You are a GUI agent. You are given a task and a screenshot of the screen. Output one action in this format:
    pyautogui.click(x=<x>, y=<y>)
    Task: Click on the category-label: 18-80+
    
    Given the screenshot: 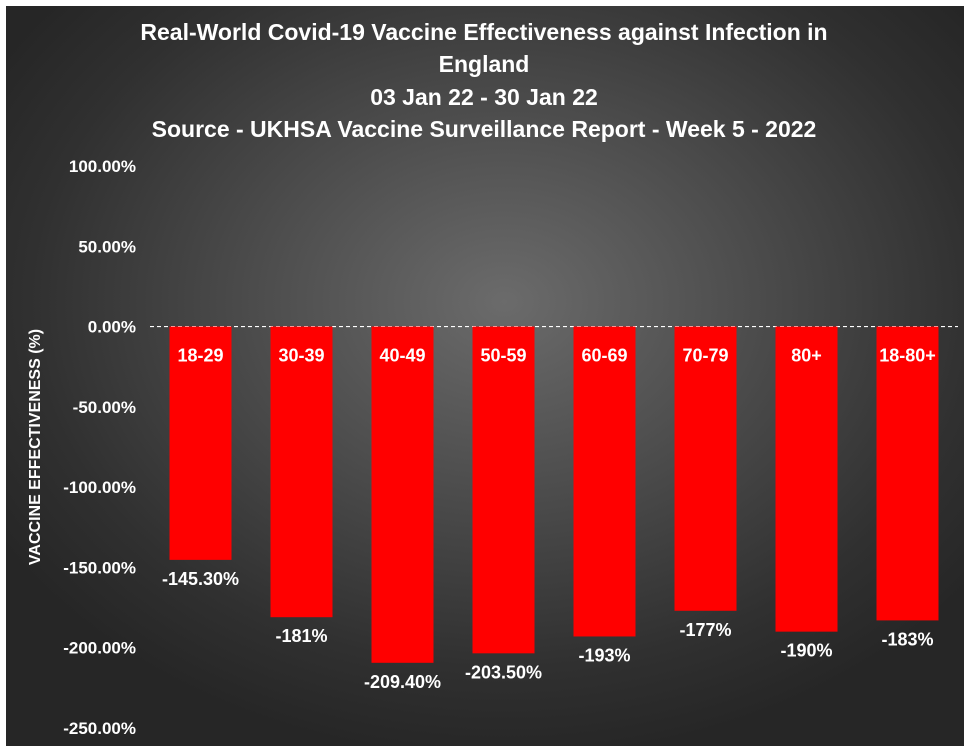 What is the action you would take?
    pyautogui.click(x=907, y=356)
    